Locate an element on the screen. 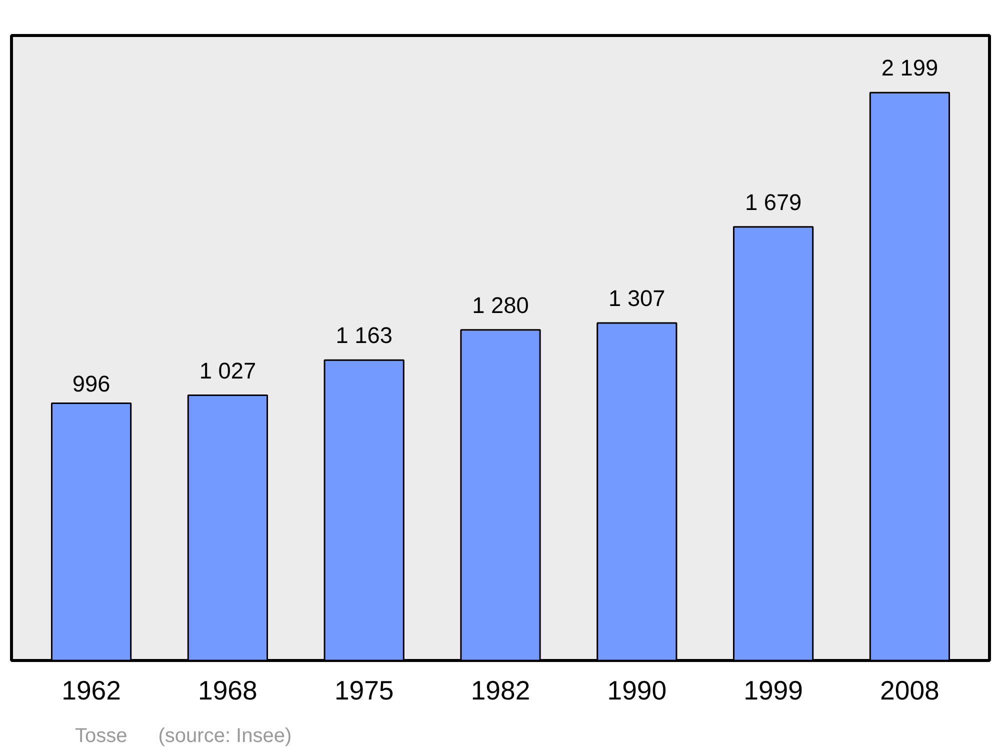  x-tick-label: 1962 is located at coordinates (91, 691).